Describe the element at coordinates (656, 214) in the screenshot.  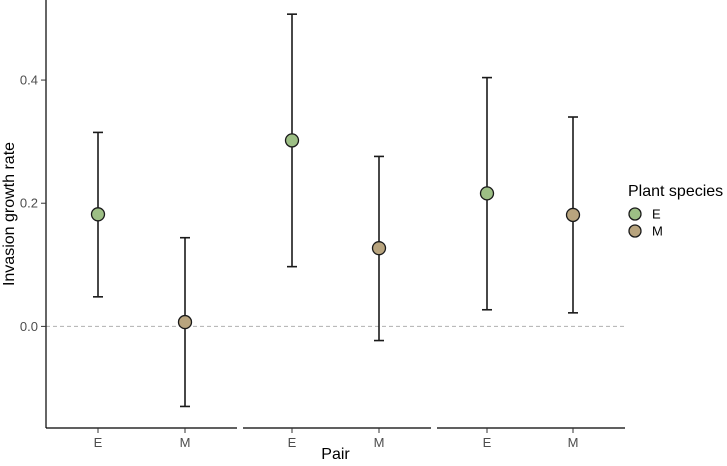
I see `legend-label: E` at that location.